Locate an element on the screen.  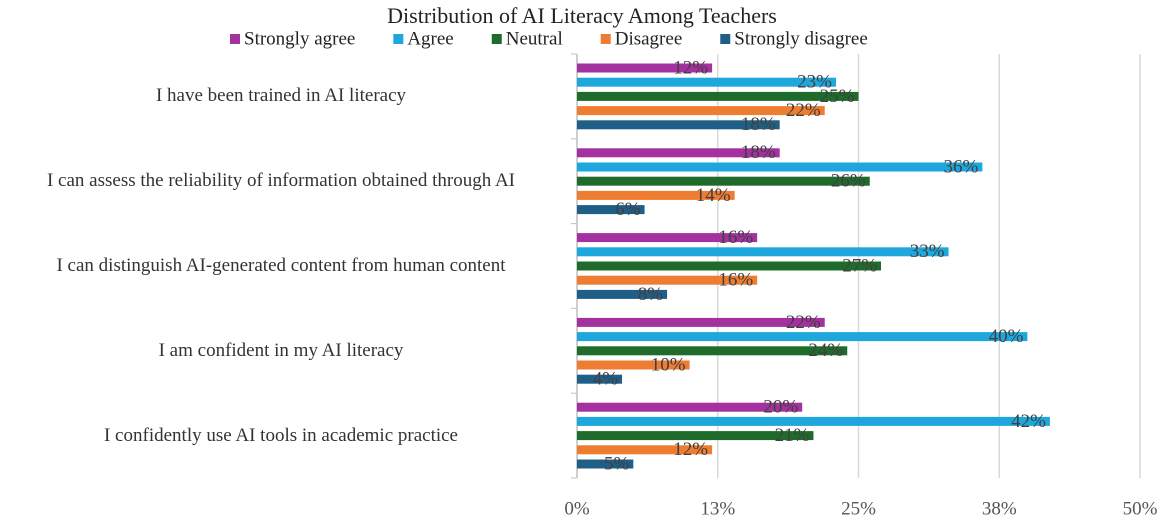
data-label: 42% is located at coordinates (1028, 421).